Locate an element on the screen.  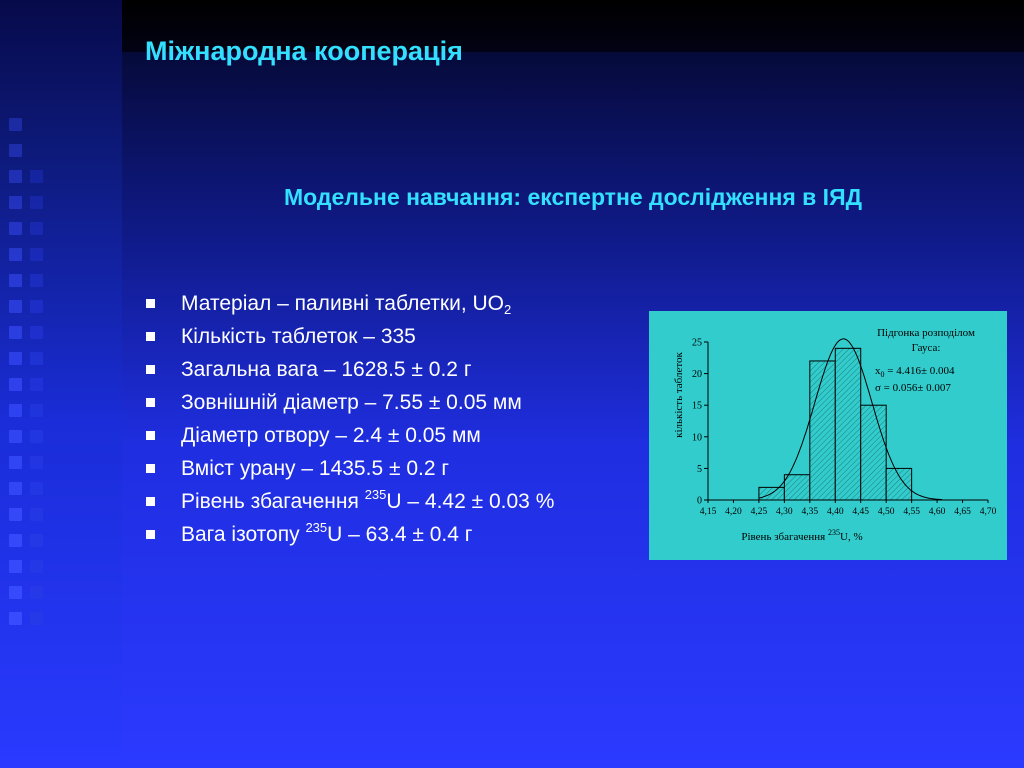
fit-annotation-line1: Підгонка розподілом is located at coordinates (926, 333).